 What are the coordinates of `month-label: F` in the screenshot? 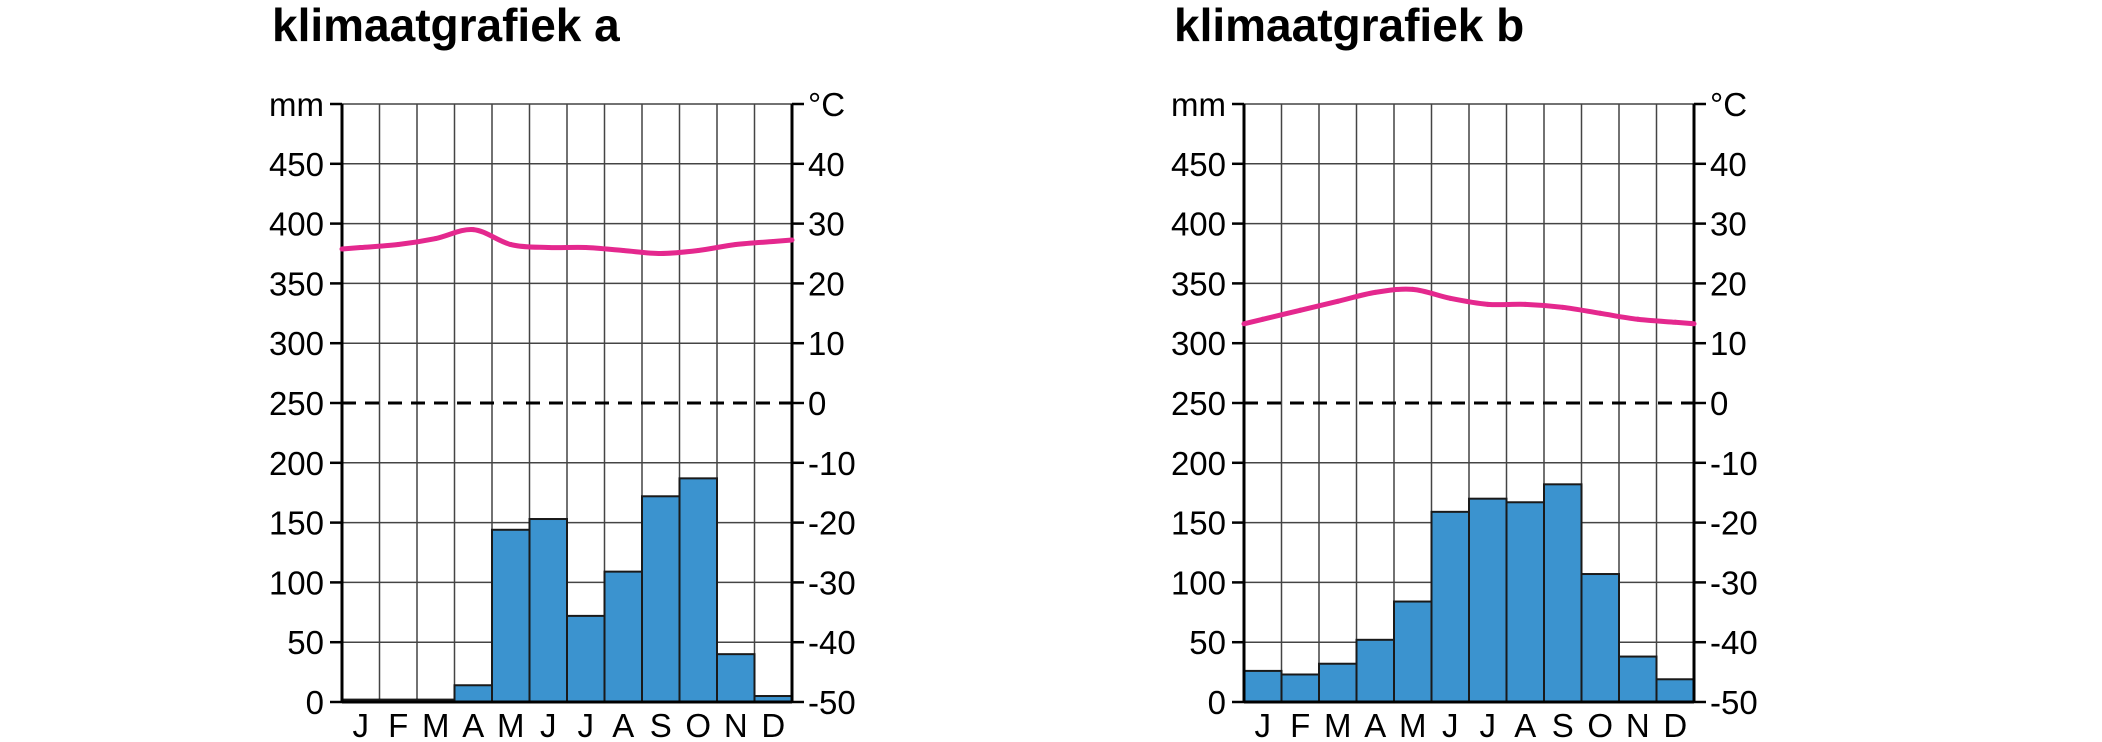 It's located at (398, 724).